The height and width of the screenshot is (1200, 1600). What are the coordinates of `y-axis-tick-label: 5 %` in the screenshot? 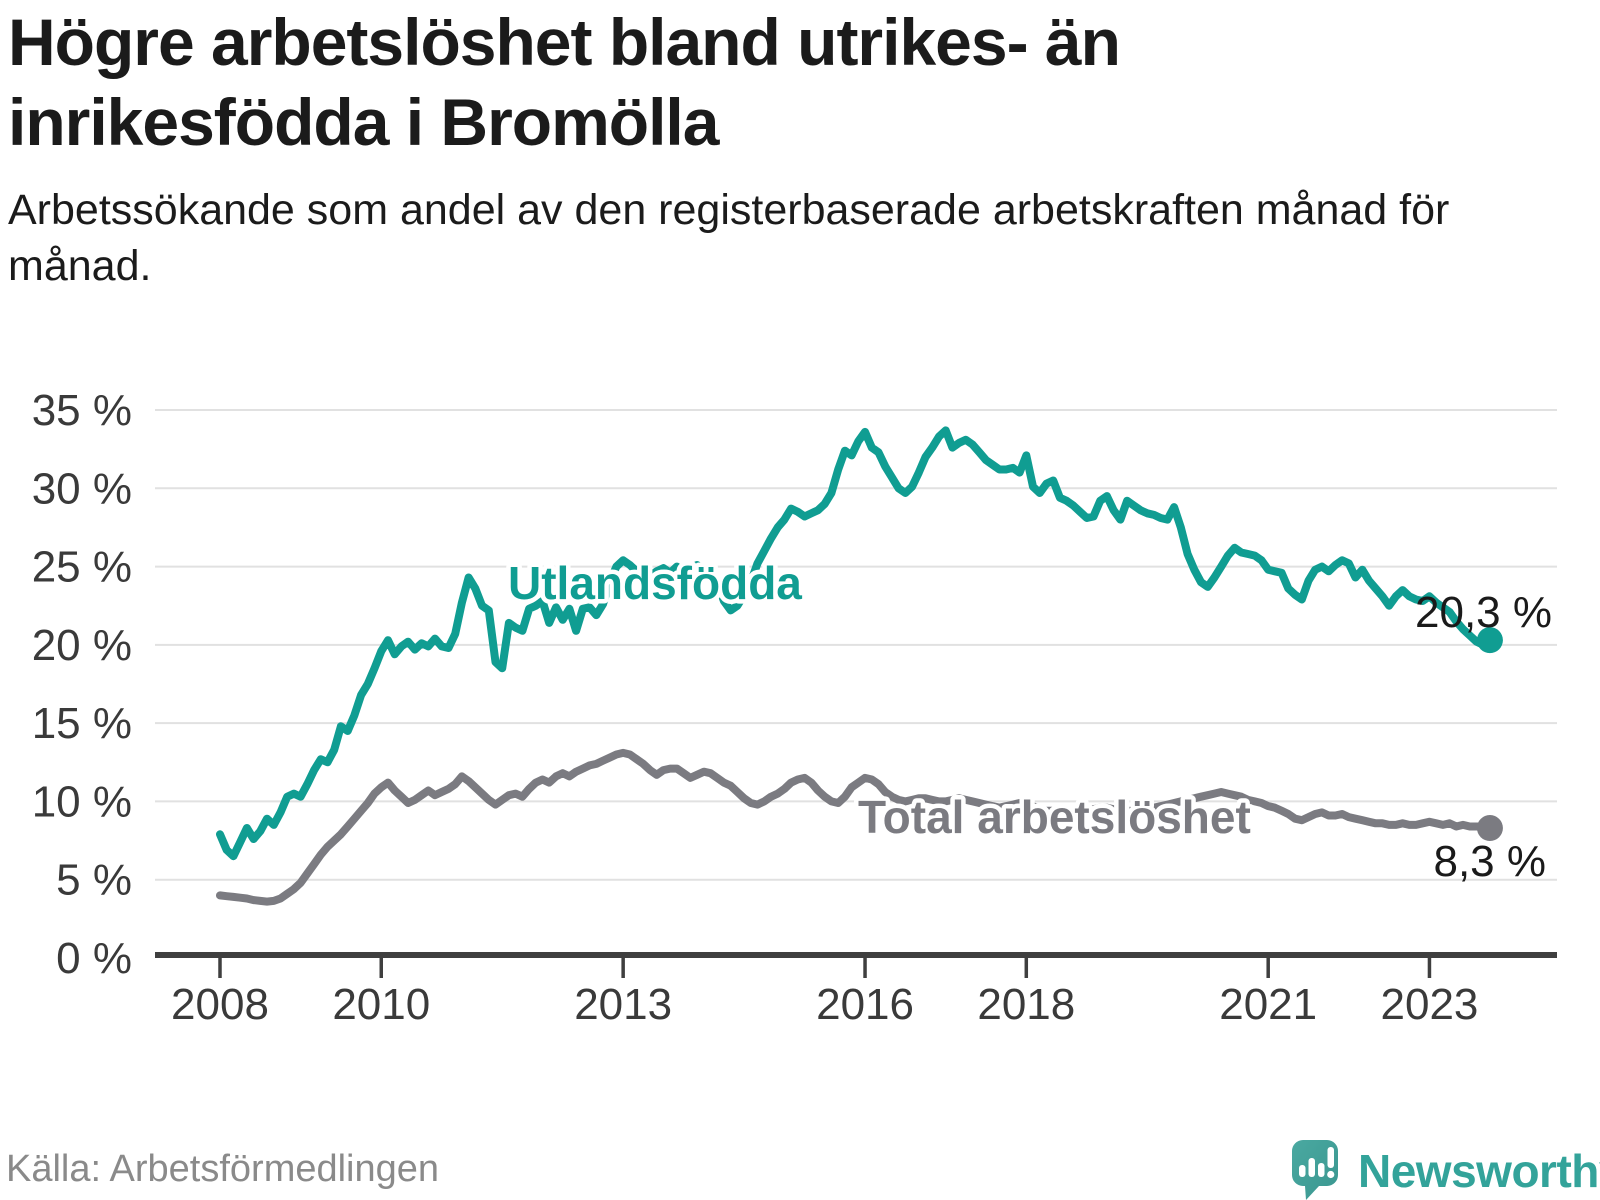 It's located at (94, 880).